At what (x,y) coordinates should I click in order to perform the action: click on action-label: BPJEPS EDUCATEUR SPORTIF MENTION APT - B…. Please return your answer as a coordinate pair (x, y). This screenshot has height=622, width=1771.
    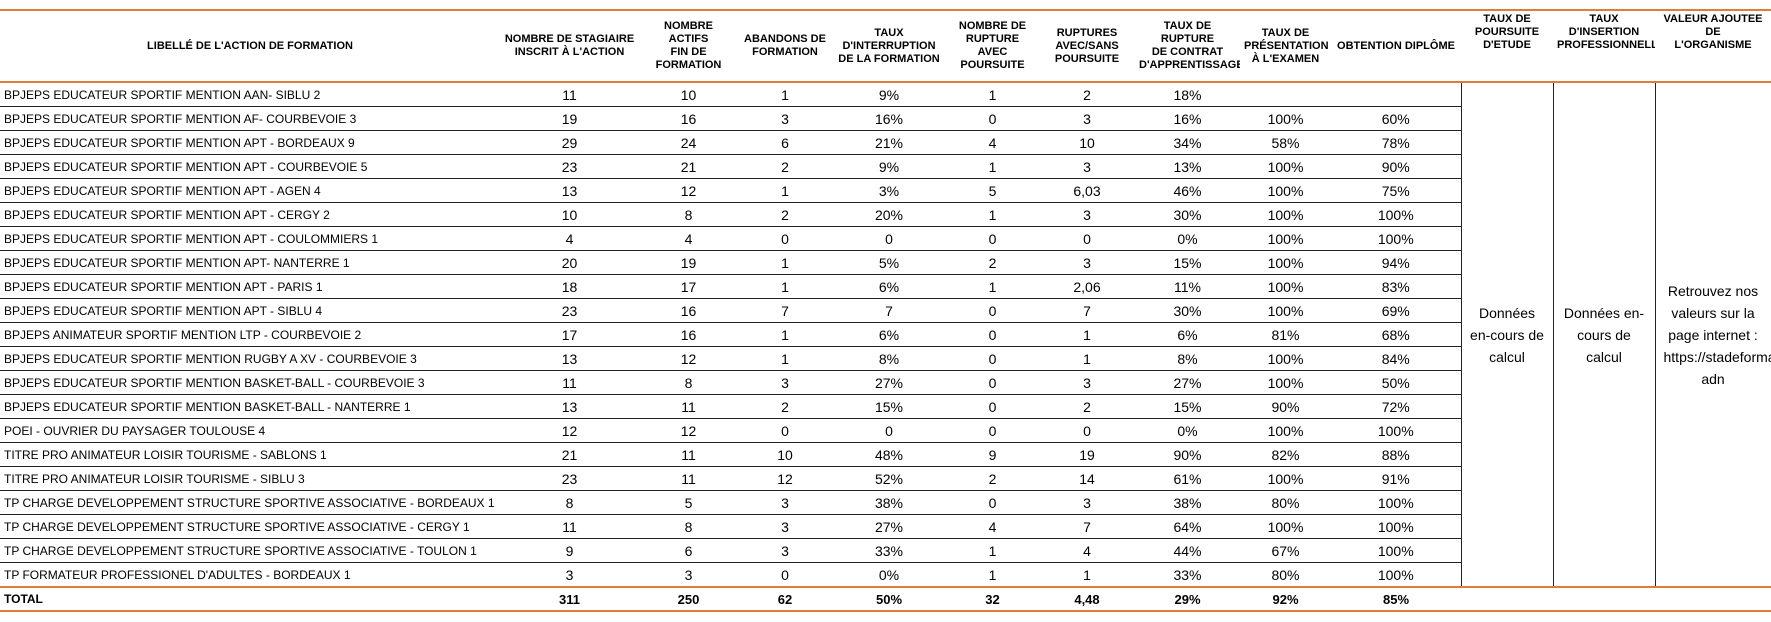
    Looking at the image, I should click on (250, 142).